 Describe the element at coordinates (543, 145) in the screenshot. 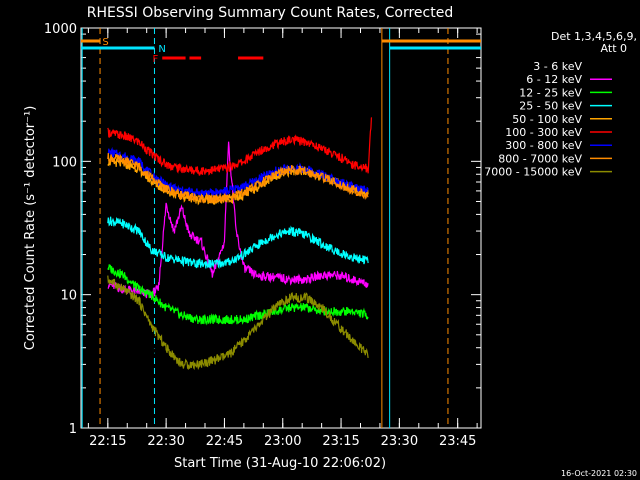

I see `legend-label: 300 - 800 keV` at that location.